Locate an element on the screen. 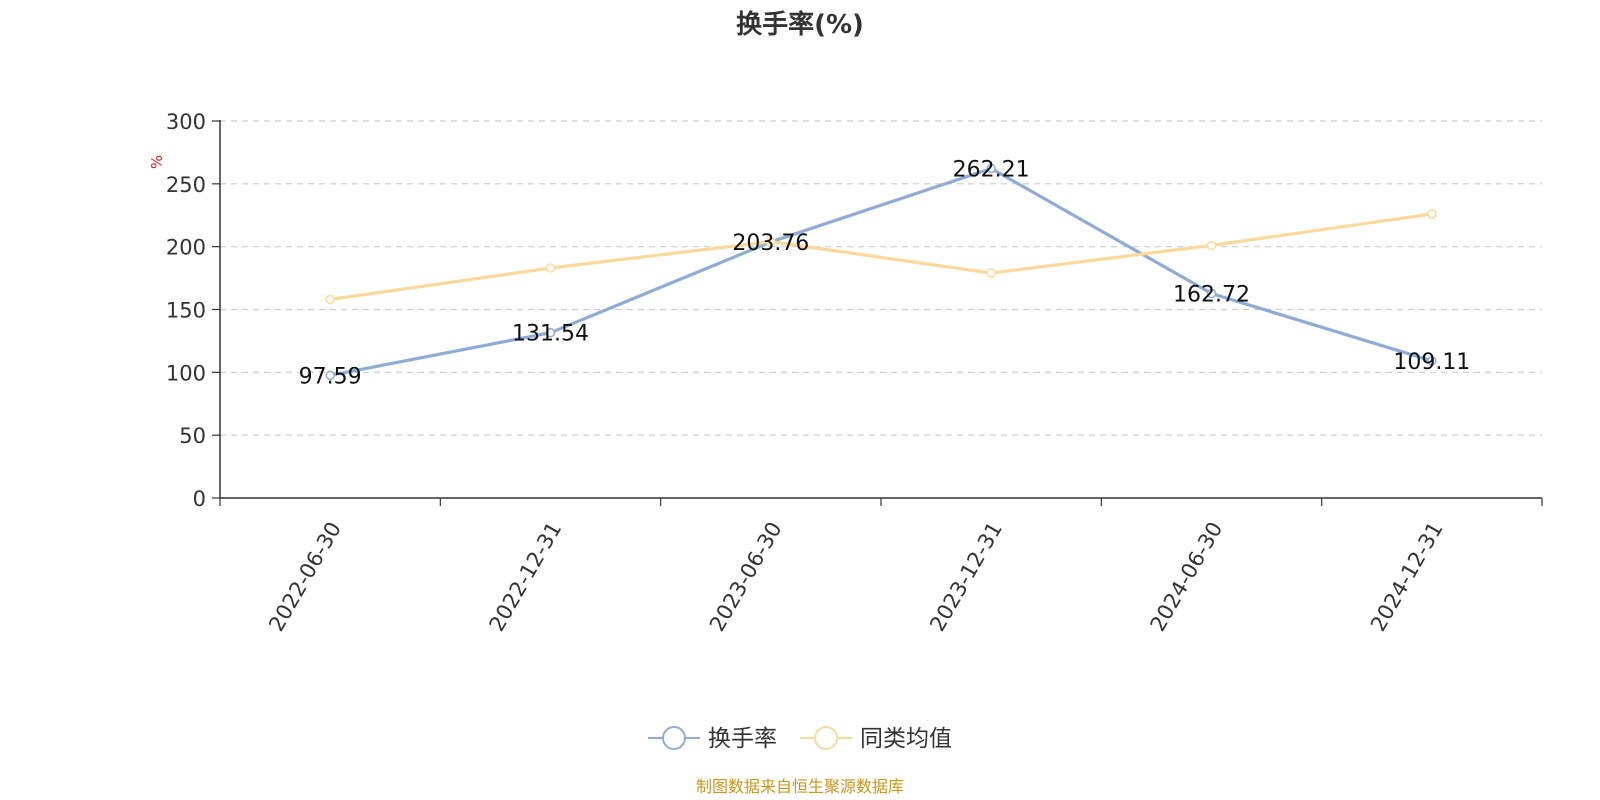  x-tick-label: 2024-06-30 is located at coordinates (1187, 577).